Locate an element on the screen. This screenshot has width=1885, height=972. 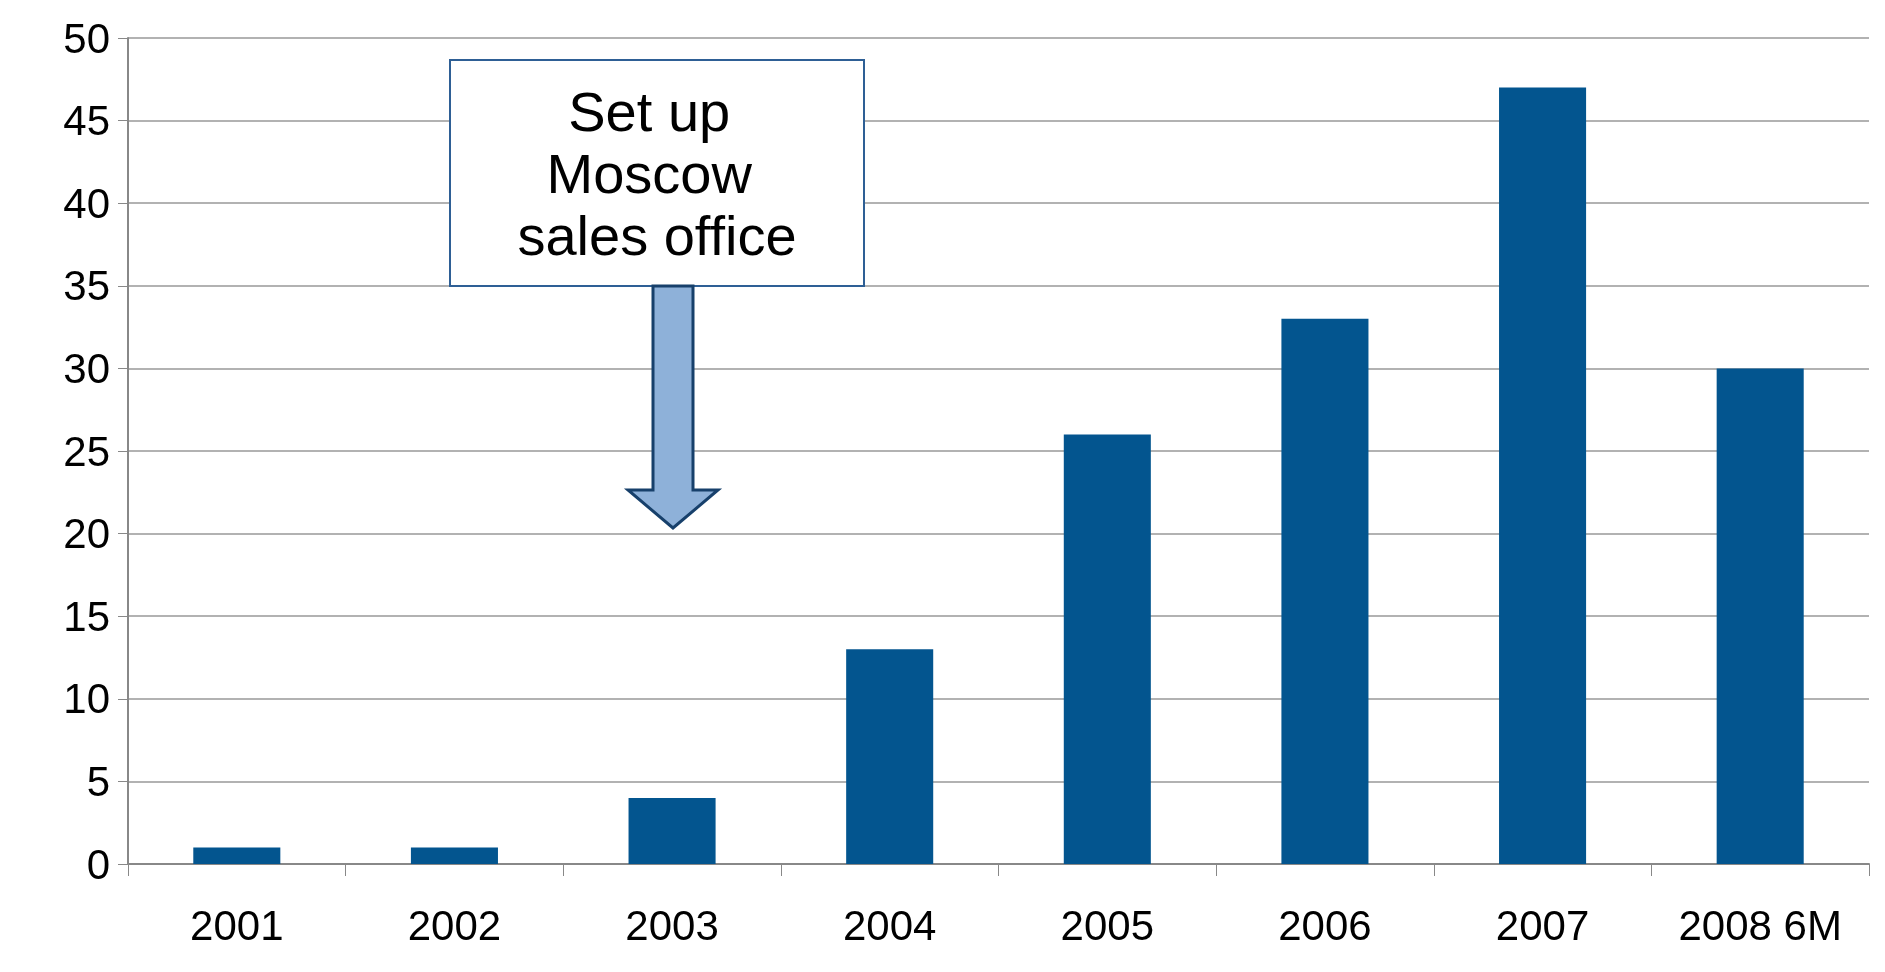
annotation: Set up Moscow sales office is located at coordinates (657, 173).